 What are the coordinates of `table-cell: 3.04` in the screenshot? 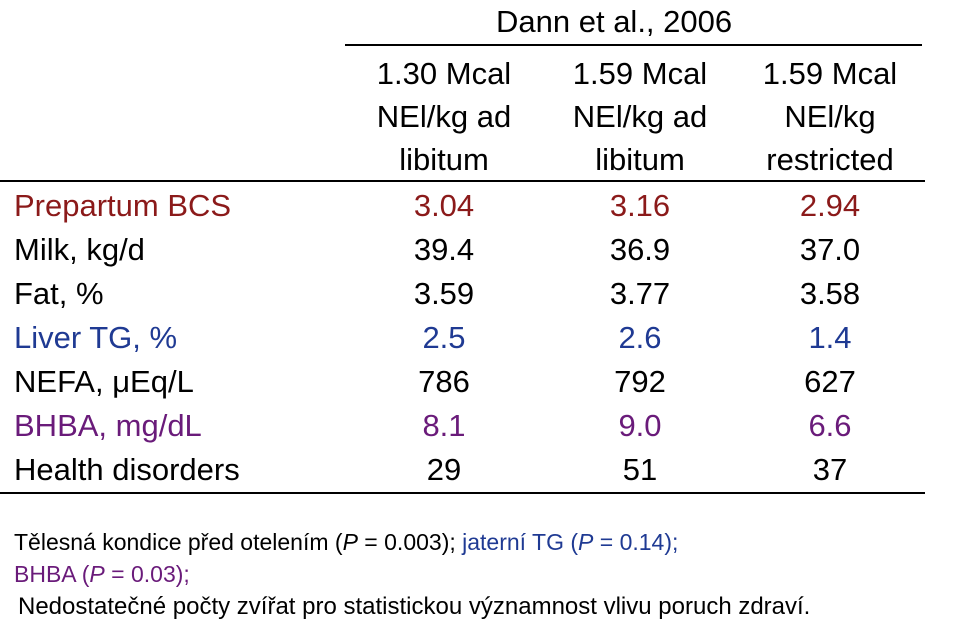 It's located at (444, 205).